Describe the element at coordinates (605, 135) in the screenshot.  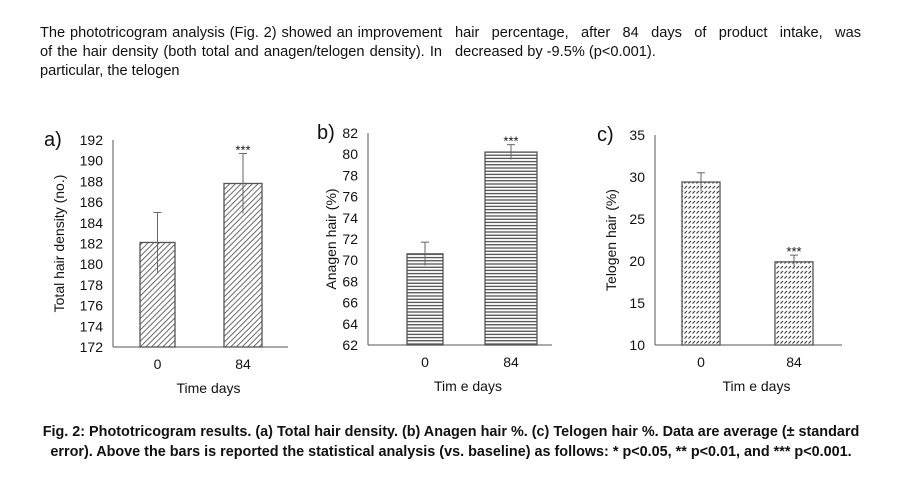
I see `panel-label: c)` at that location.